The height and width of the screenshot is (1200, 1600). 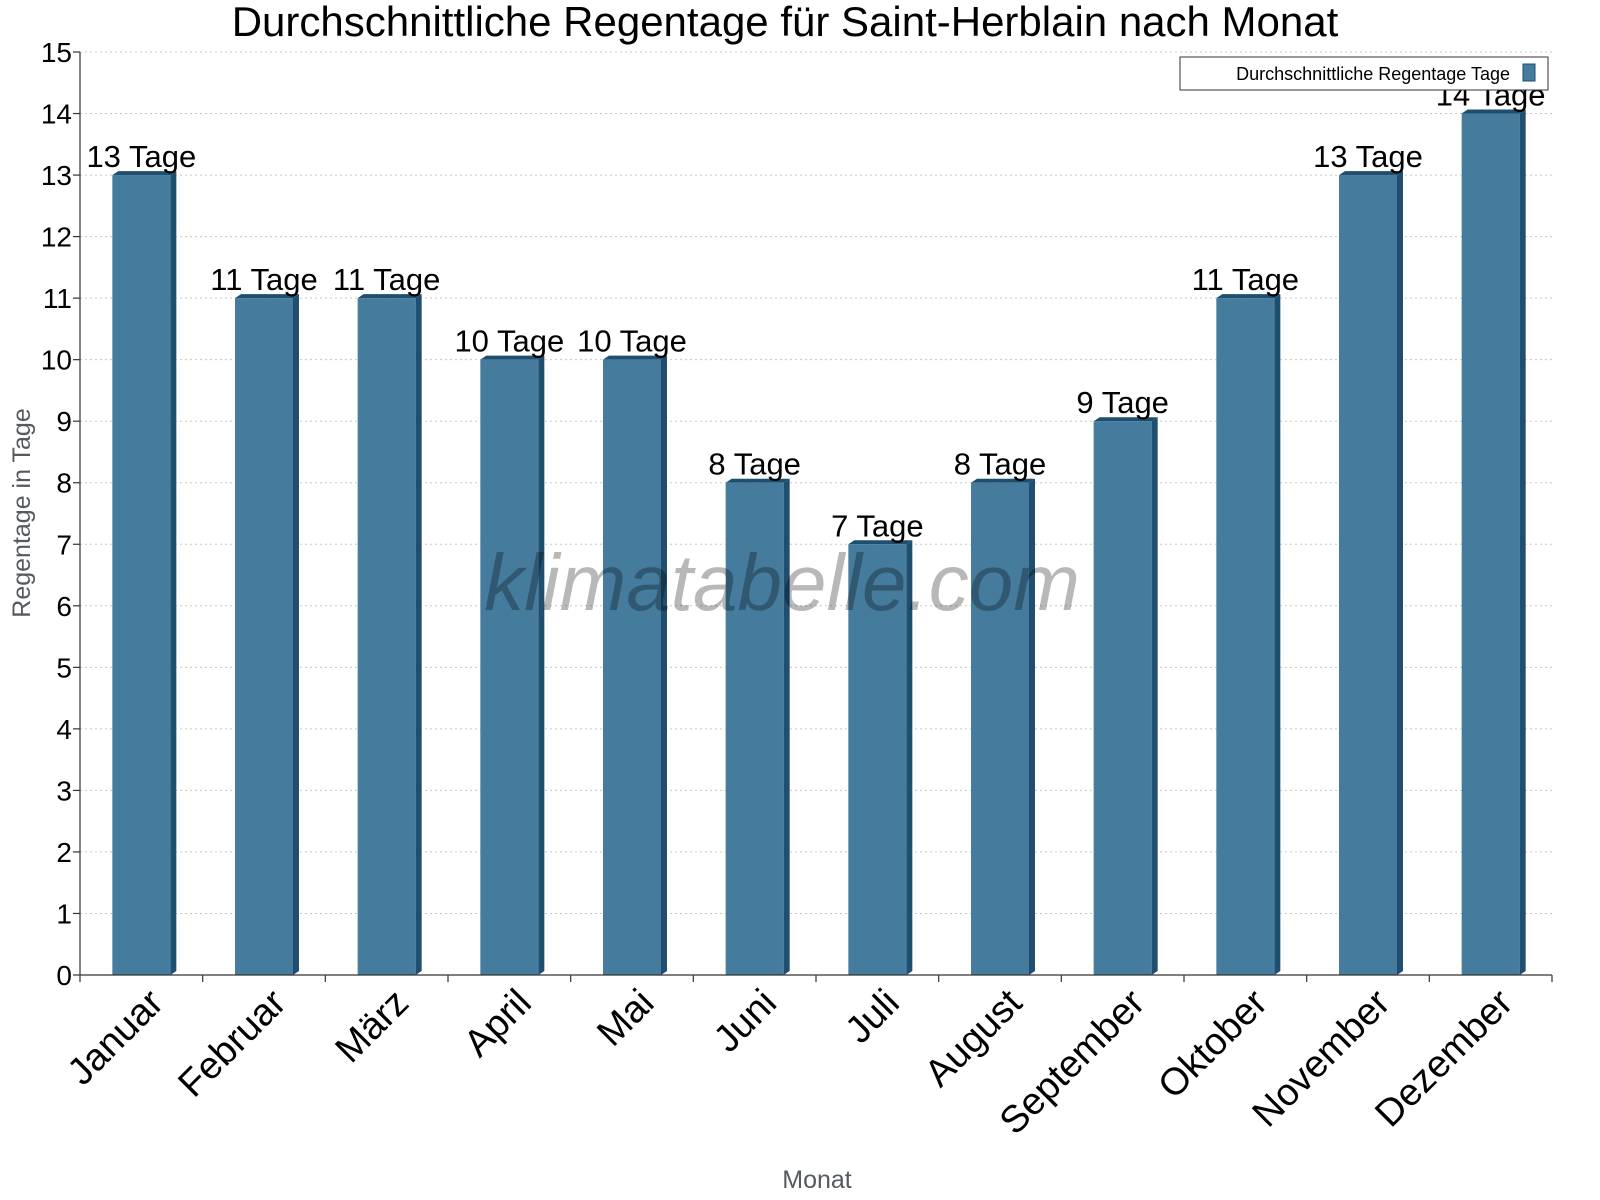 What do you see at coordinates (745, 1021) in the screenshot?
I see `x-tick-label: Juni` at bounding box center [745, 1021].